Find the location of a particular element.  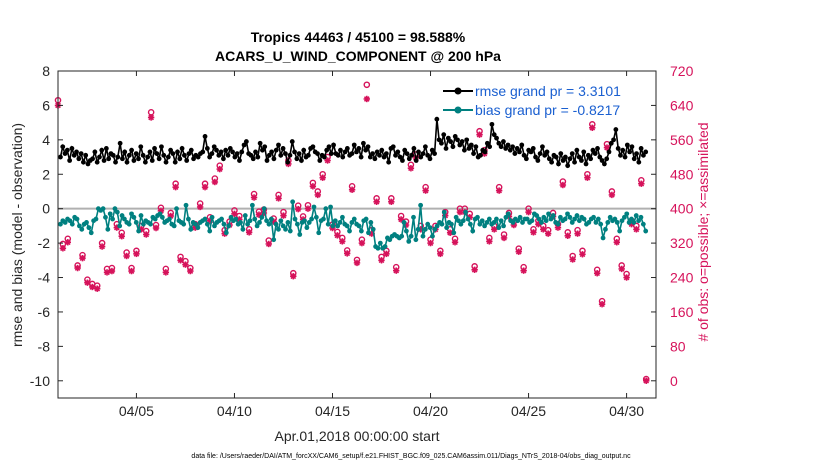

y-right-tick-label: 400 is located at coordinates (682, 209).